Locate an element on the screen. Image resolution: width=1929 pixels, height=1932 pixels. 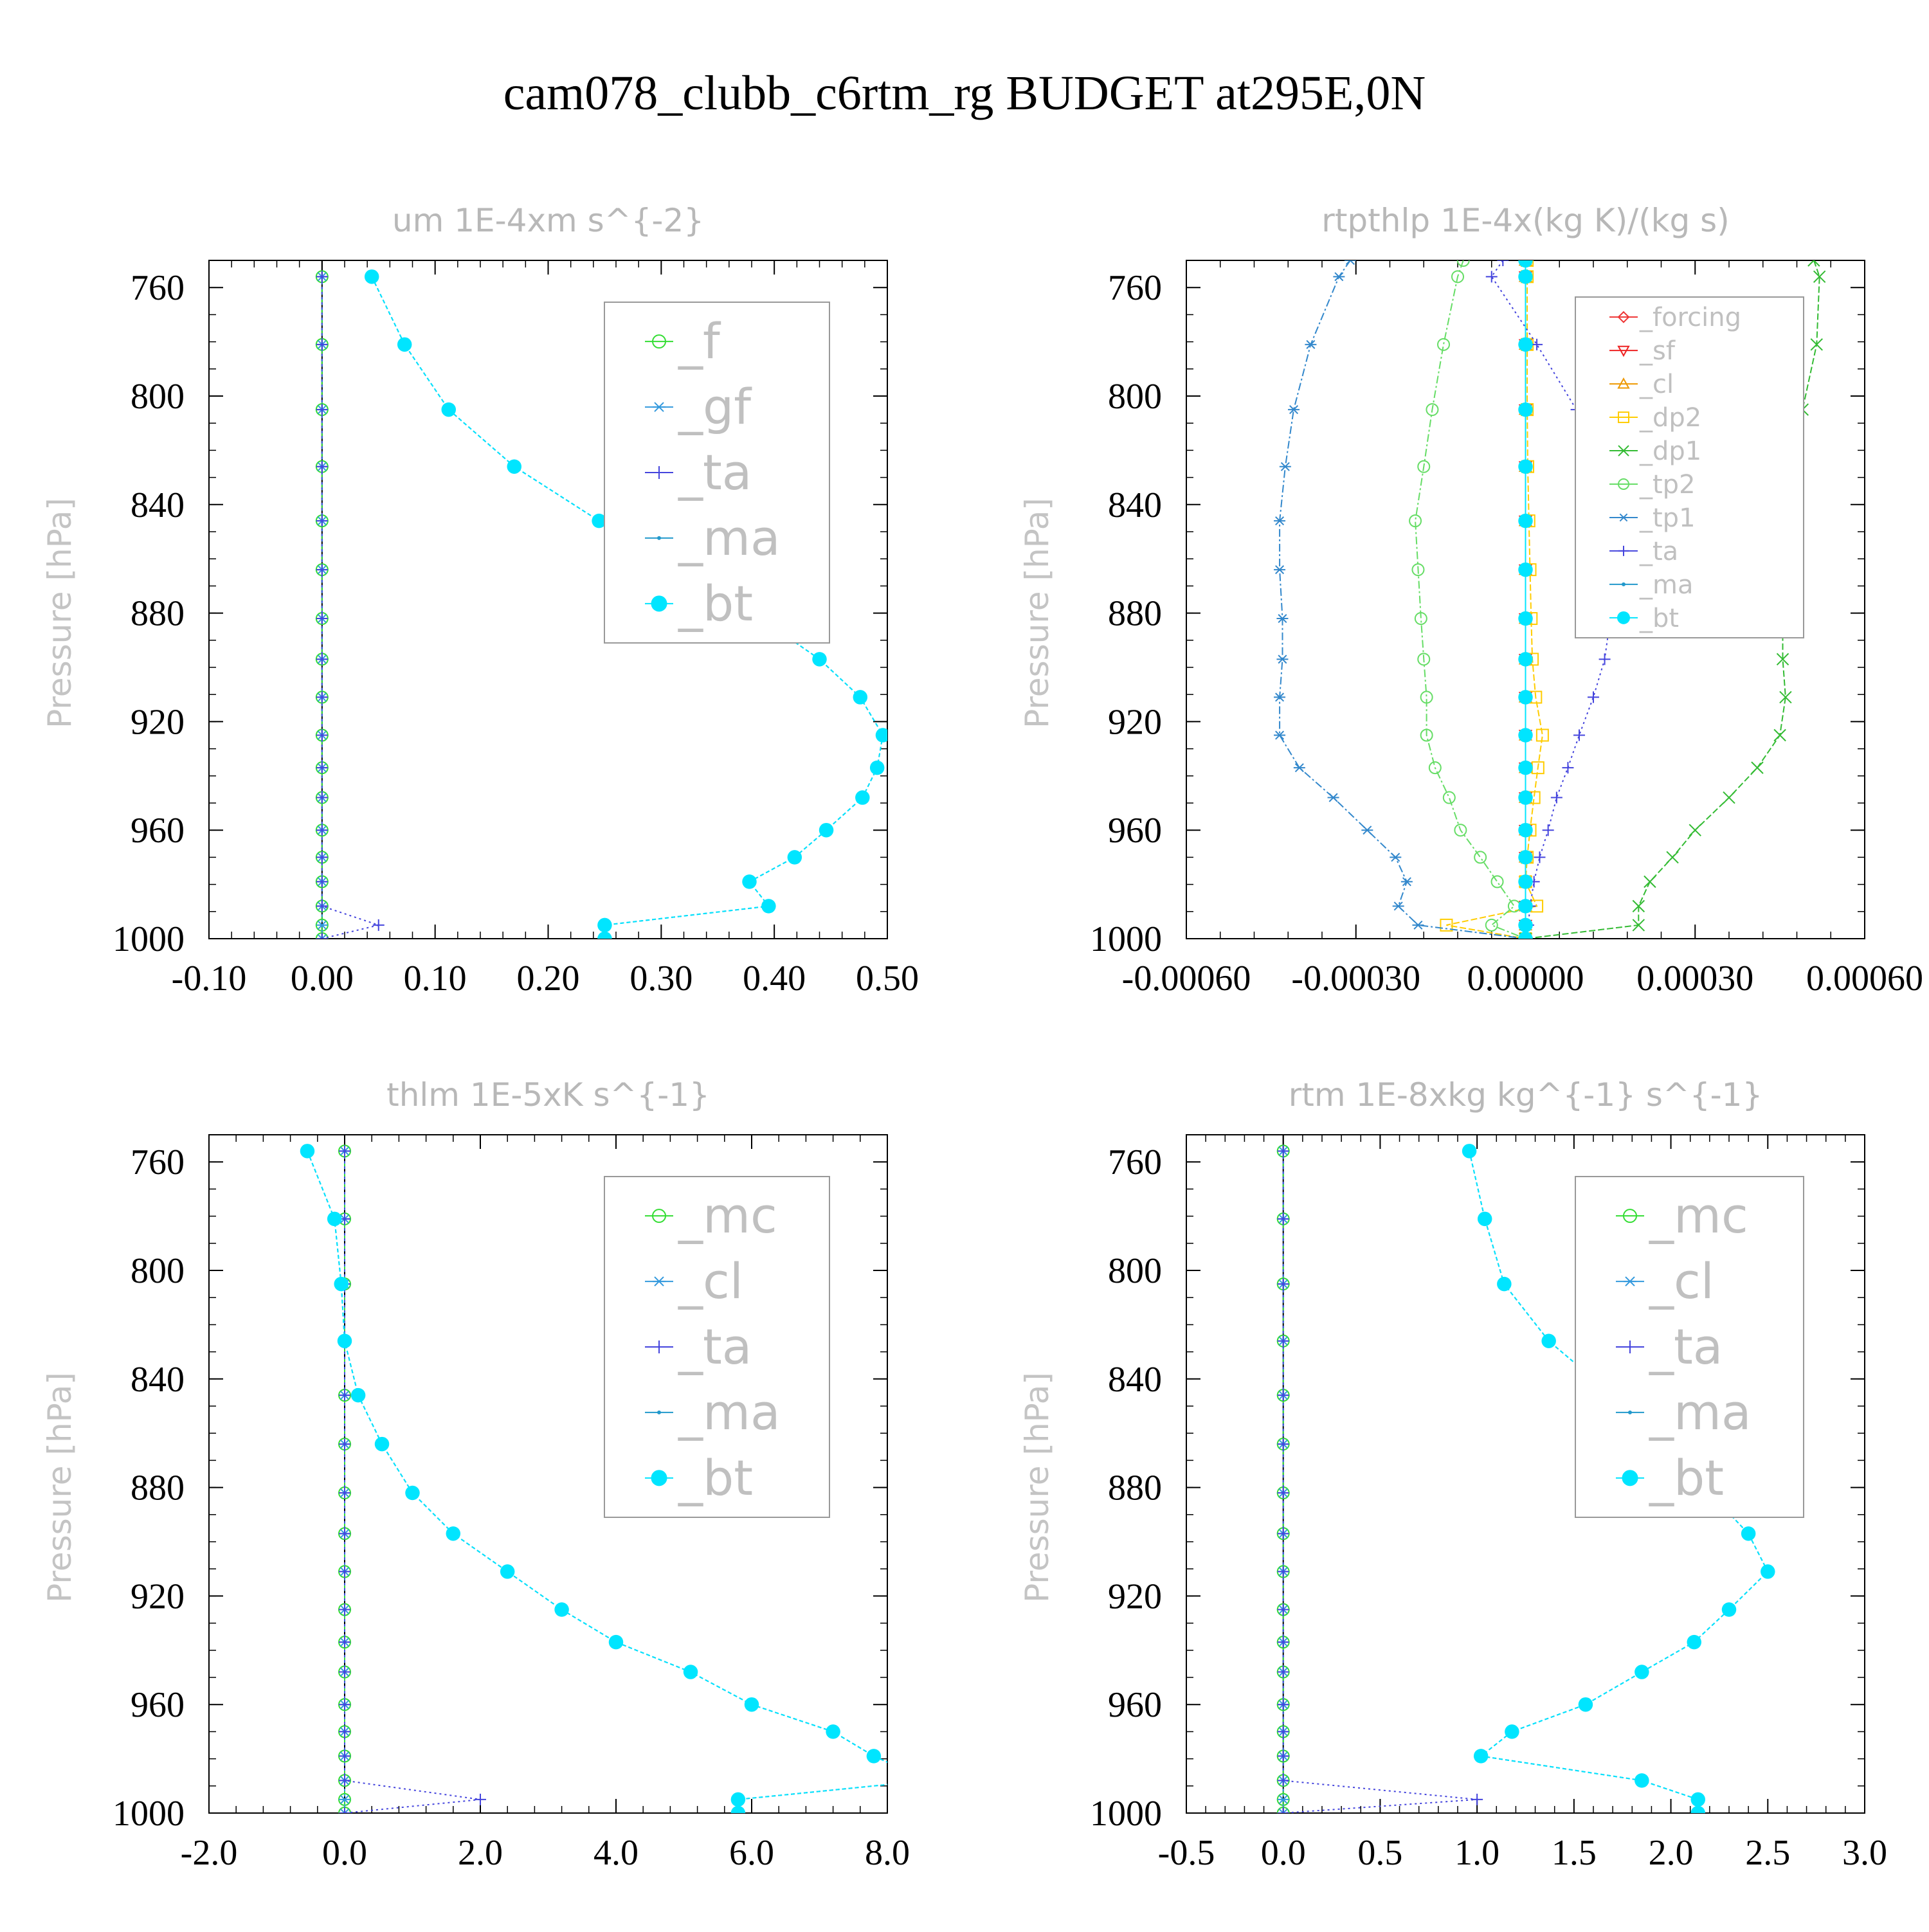
x-tick-label: 0.00 is located at coordinates (322, 978).